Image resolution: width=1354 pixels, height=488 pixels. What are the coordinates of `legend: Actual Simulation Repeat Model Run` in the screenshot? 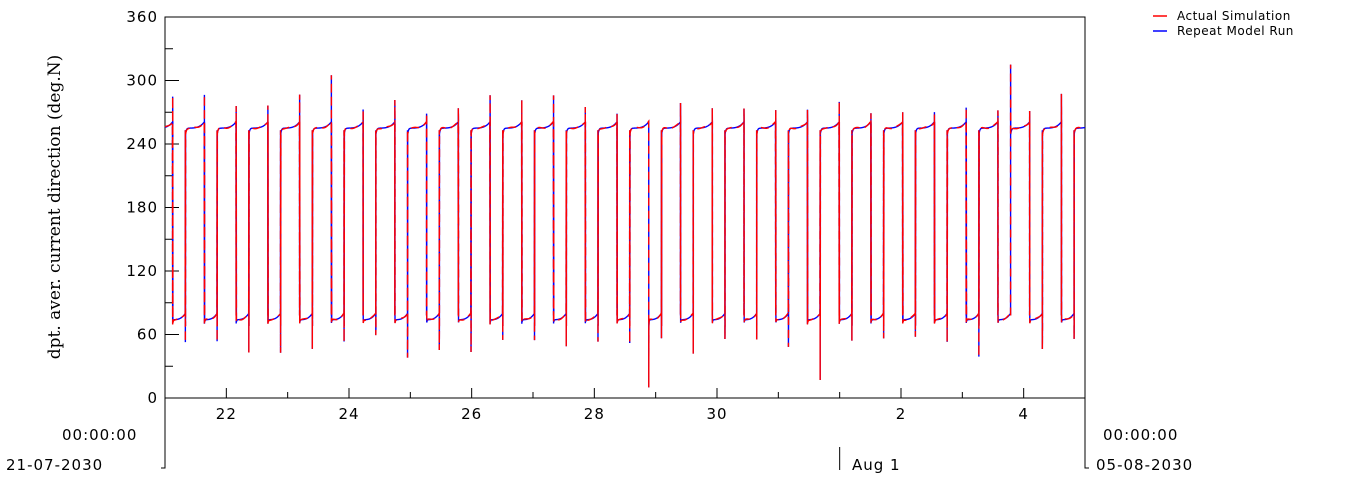 It's located at (1223, 23).